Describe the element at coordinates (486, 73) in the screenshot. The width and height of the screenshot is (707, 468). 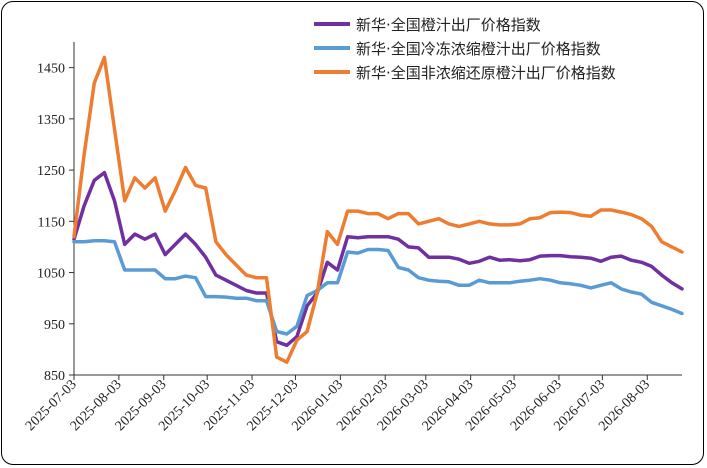
I see `legend-label-3: 新华·全国非浓缩还原橙汁出厂价格指数` at that location.